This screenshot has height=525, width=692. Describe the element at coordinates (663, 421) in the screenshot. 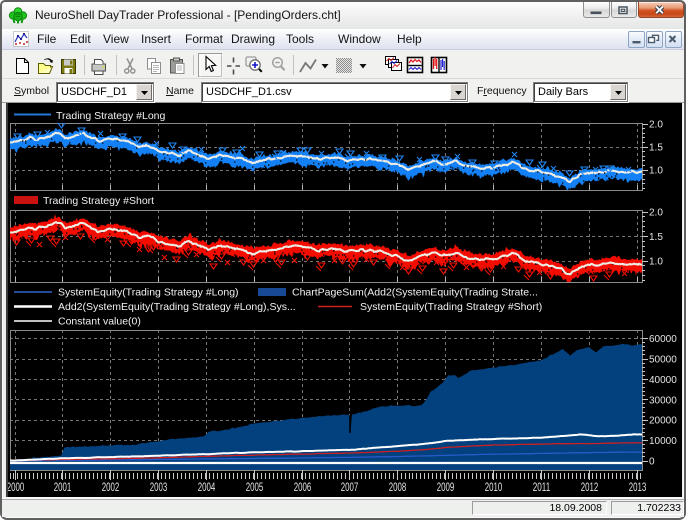

I see `svg-text: 20000` at that location.